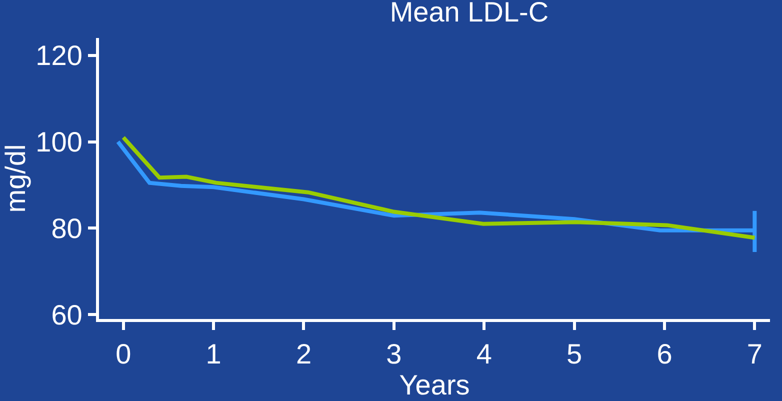  What do you see at coordinates (124, 354) in the screenshot?
I see `x-tick-label: 0` at bounding box center [124, 354].